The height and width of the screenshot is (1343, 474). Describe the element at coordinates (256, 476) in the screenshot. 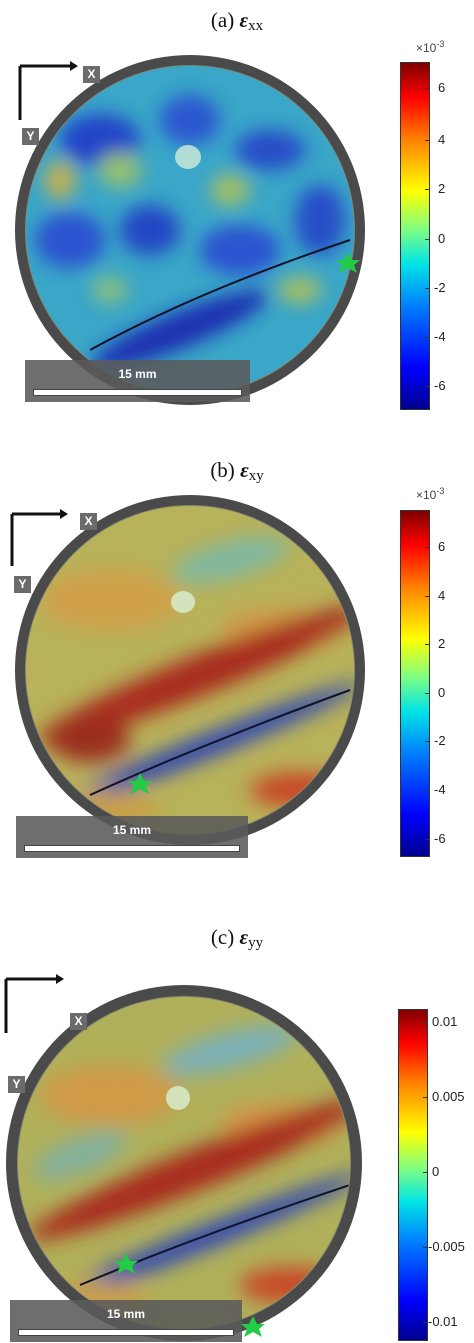

I see `strain-subscript: xy` at that location.